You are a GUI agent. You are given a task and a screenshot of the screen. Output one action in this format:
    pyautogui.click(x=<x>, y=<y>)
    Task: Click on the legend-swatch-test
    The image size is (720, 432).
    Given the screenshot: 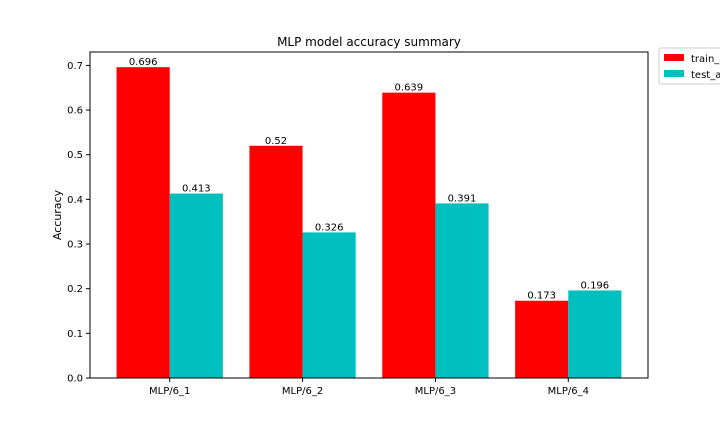 What is the action you would take?
    pyautogui.click(x=674, y=73)
    